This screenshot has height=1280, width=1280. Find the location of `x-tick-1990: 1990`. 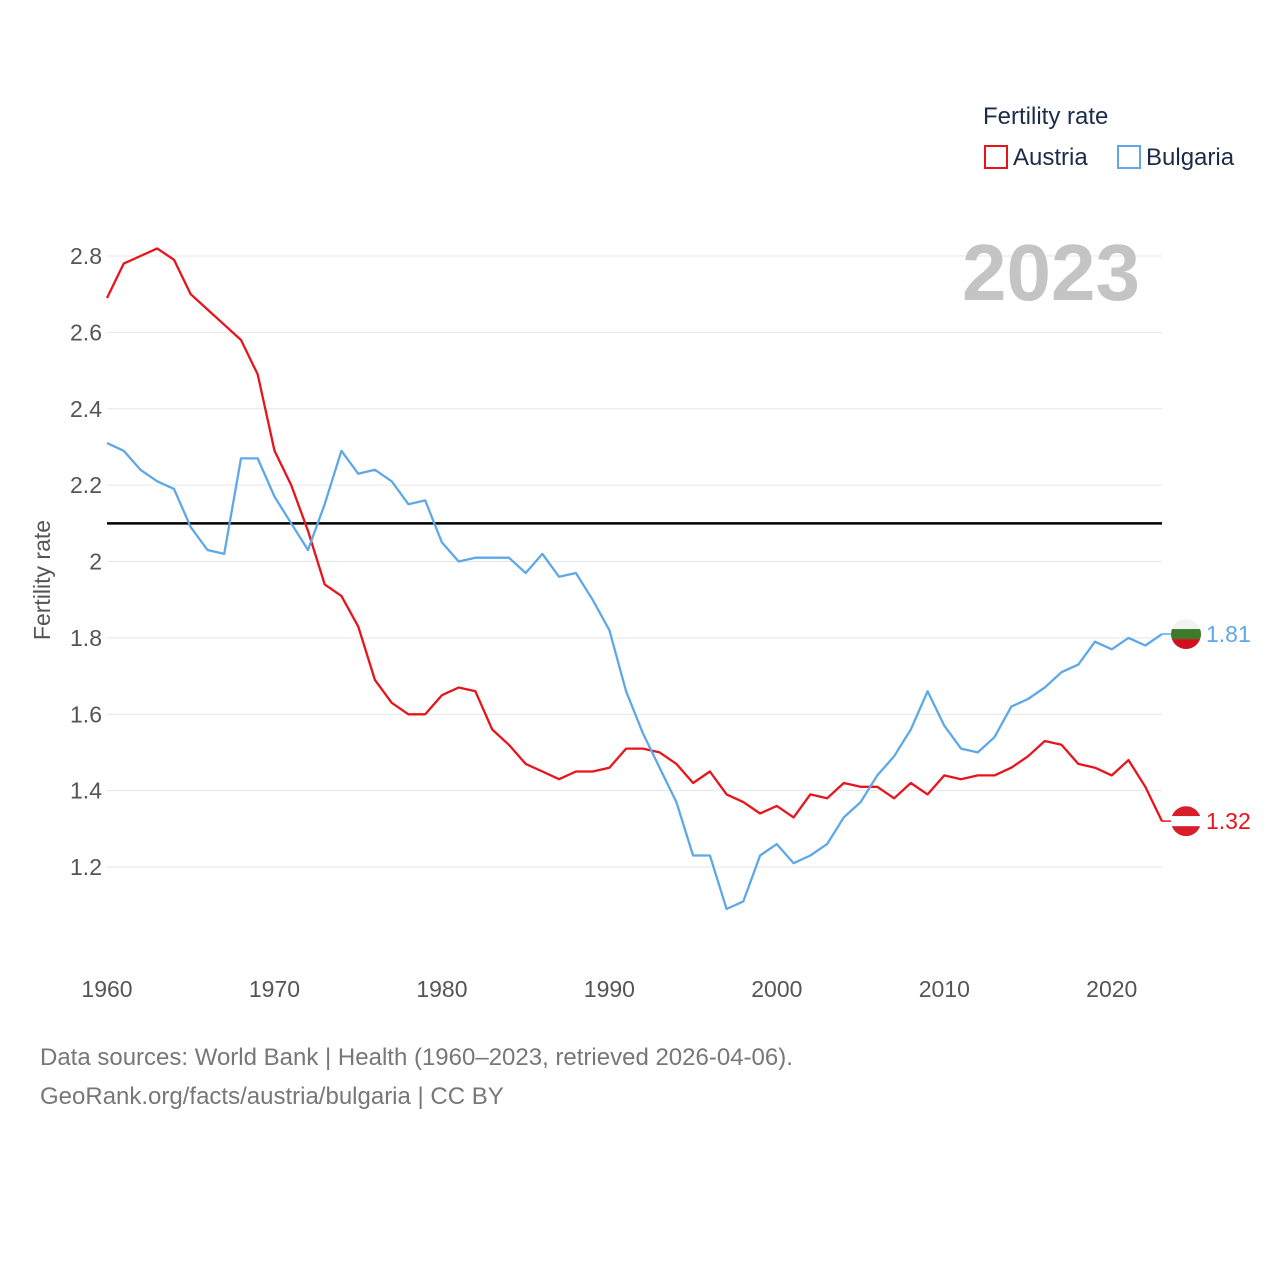

x-tick-1990: 1990 is located at coordinates (609, 989).